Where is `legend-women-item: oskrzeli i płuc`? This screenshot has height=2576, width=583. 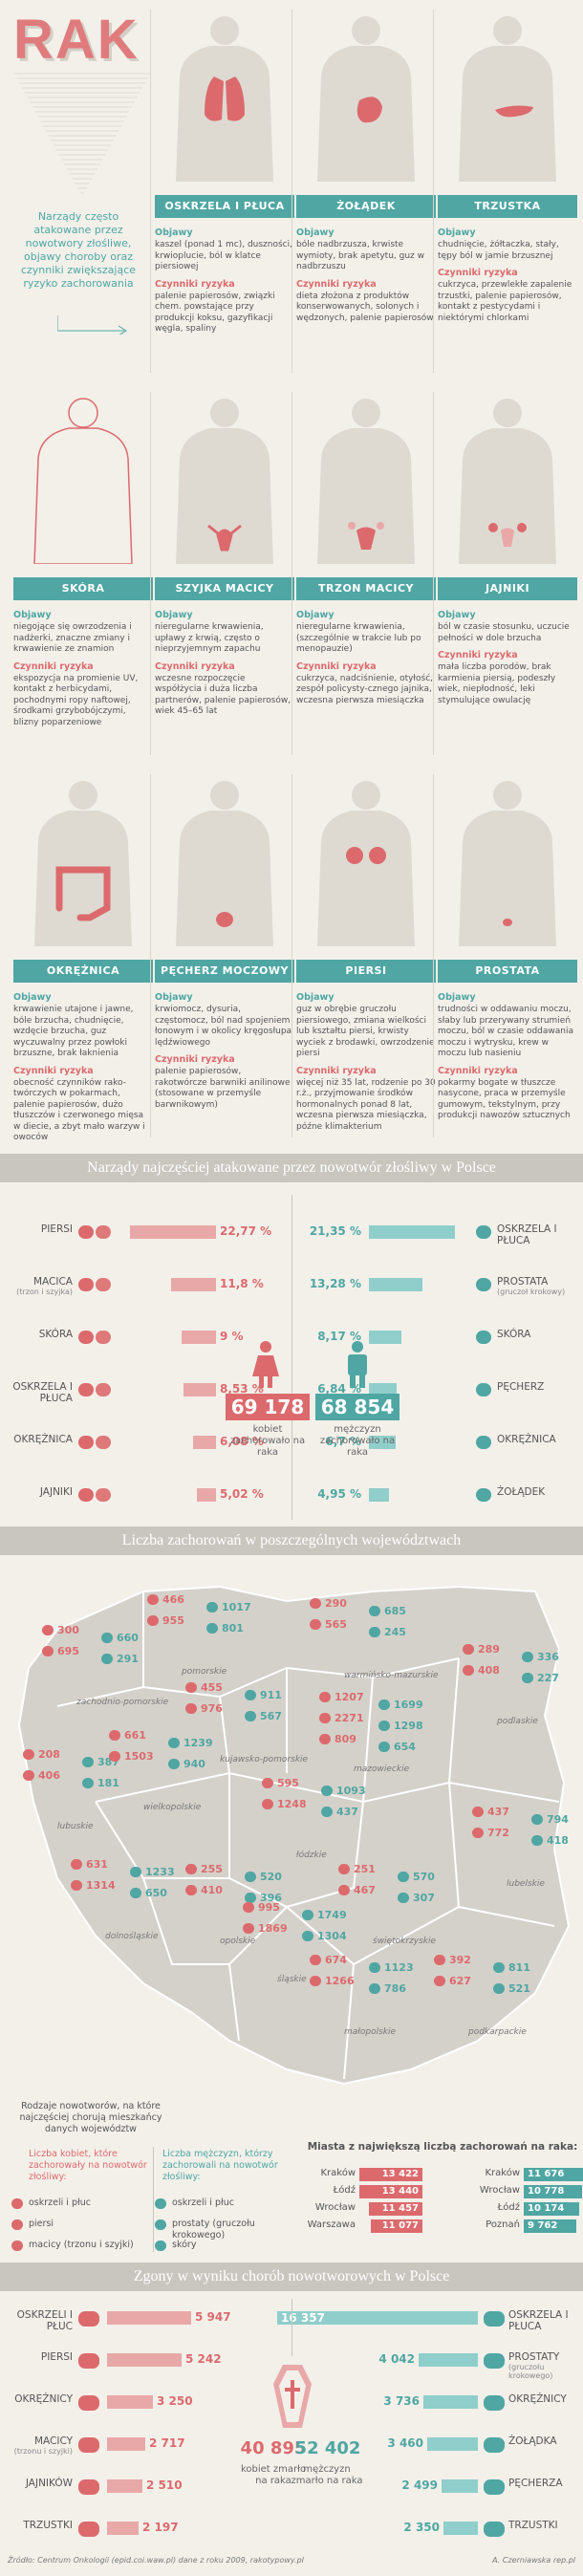 legend-women-item: oskrzeli i płuc is located at coordinates (60, 2202).